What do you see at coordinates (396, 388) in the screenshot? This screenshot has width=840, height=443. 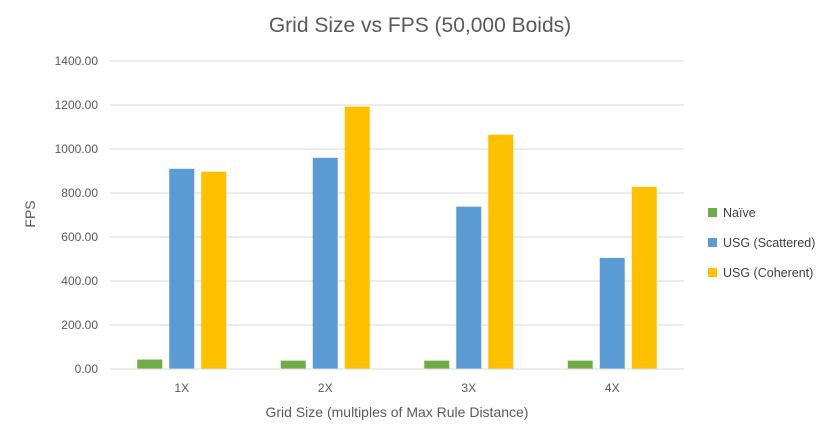 I see `x-axis-ticks: 1X 2X 3X 4X` at bounding box center [396, 388].